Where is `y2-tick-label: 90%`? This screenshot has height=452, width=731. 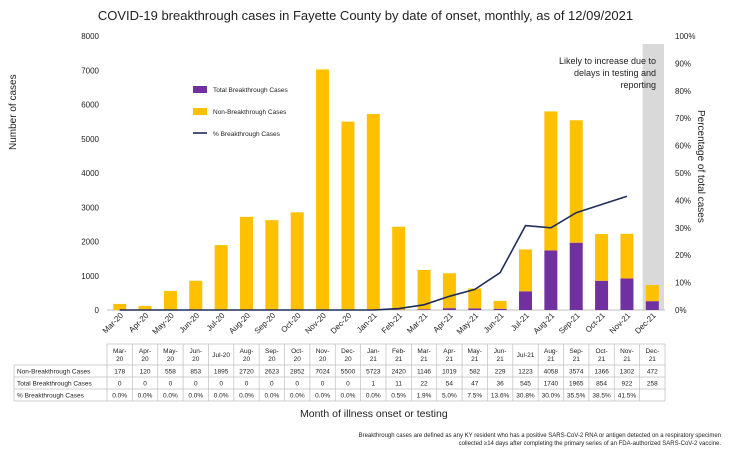
y2-tick-label: 90% is located at coordinates (683, 63).